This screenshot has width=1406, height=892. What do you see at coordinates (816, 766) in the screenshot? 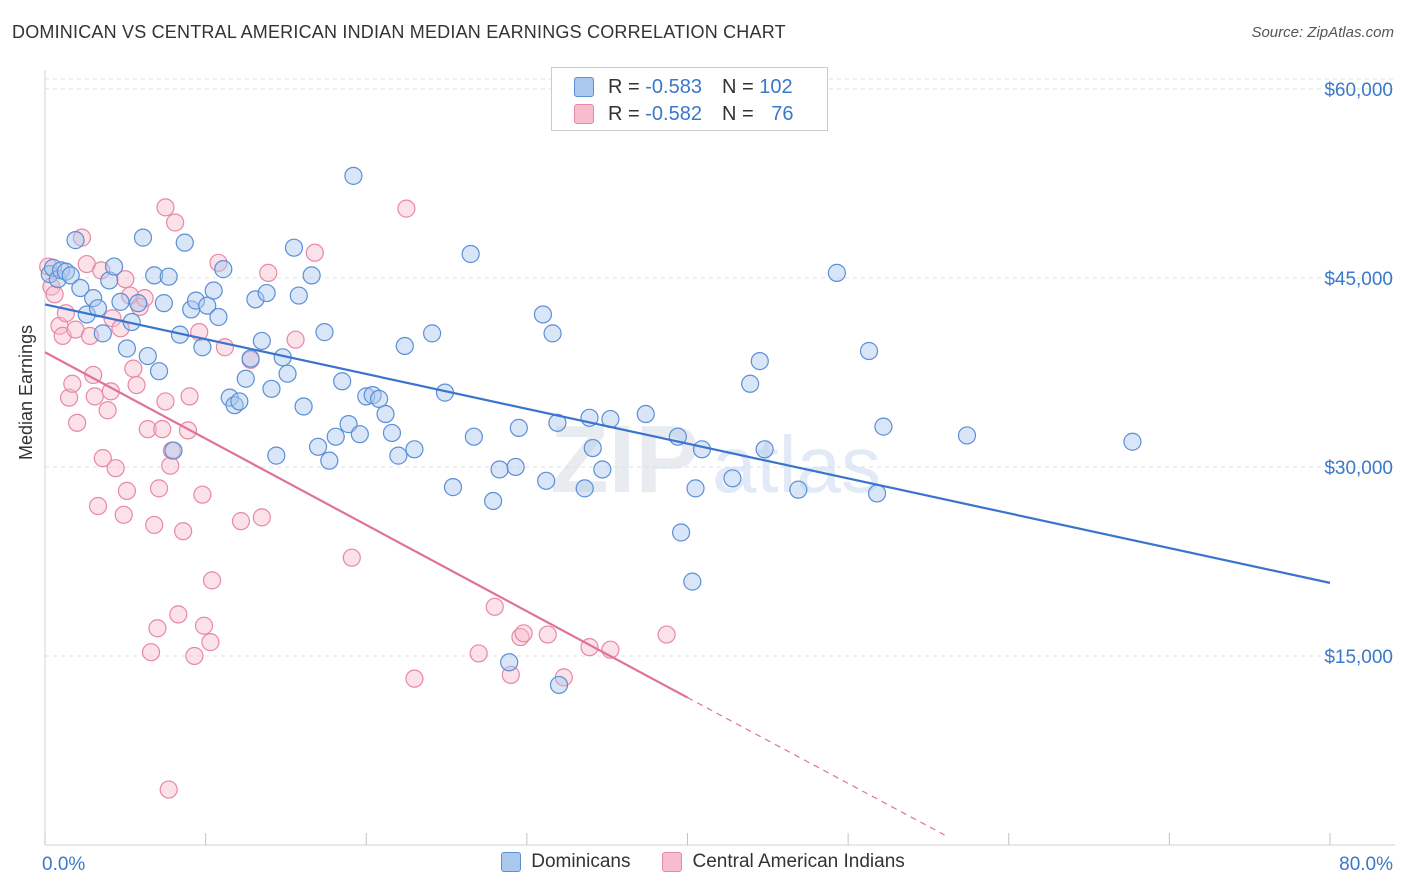
I see `trendline-extension-central-american-indians` at bounding box center [816, 766].